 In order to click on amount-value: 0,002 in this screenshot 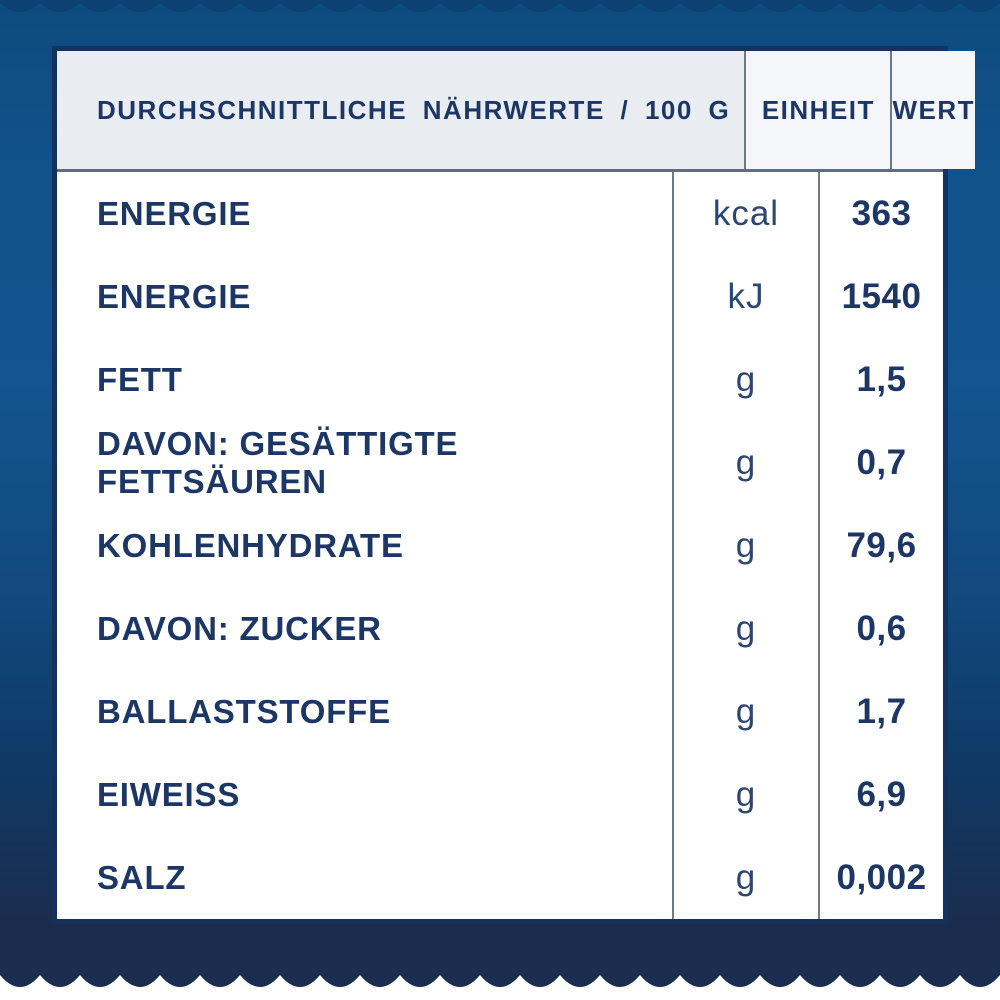, I will do `click(881, 877)`.